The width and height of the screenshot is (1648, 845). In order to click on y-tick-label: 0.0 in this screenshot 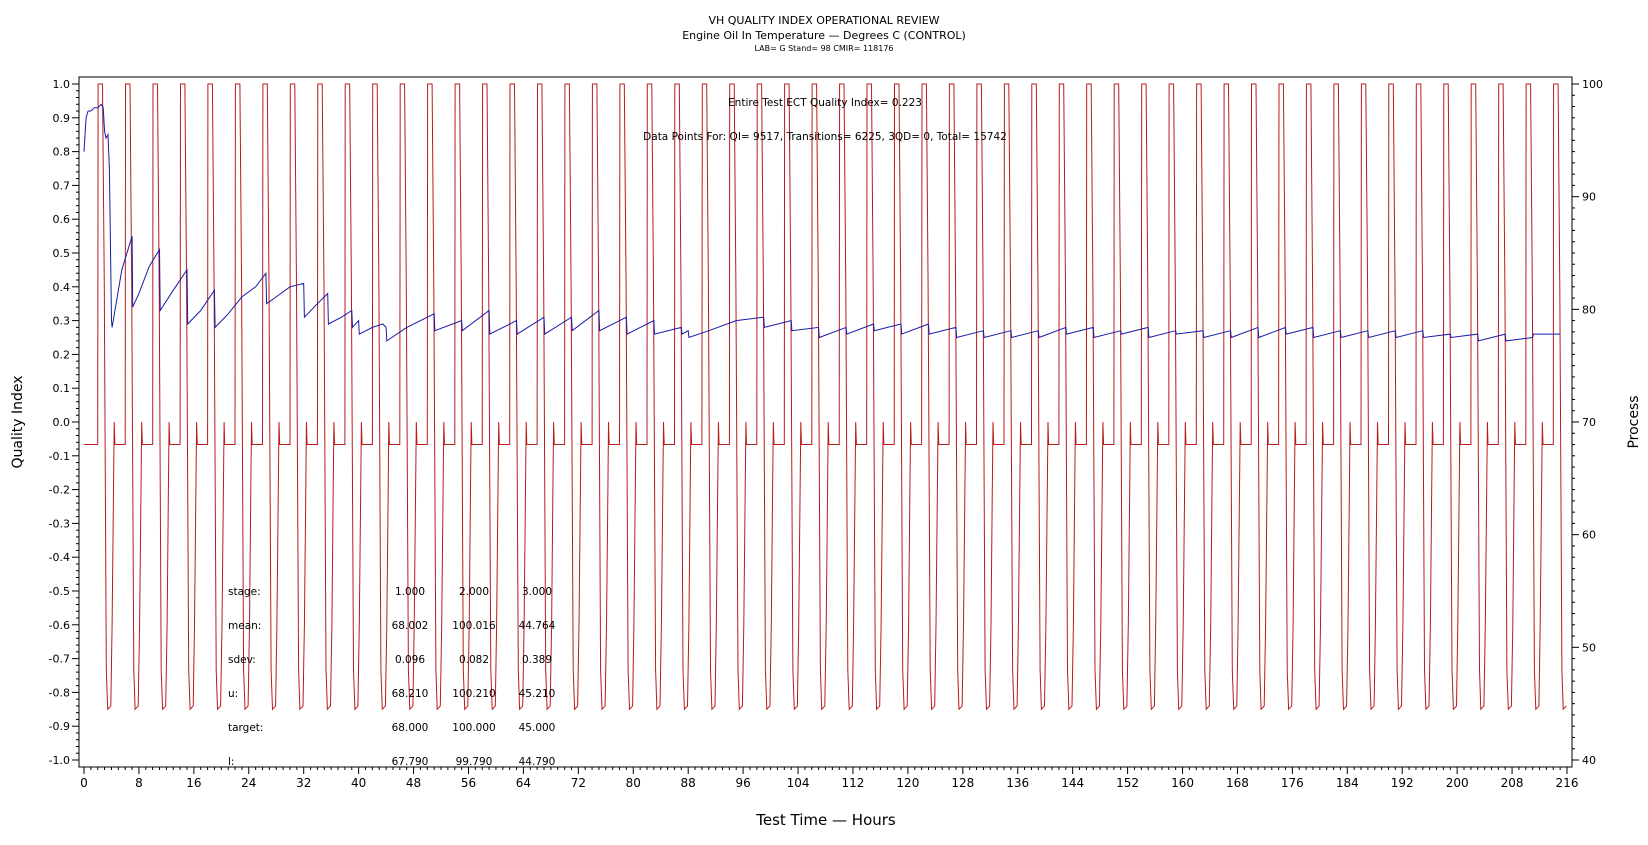, I will do `click(62, 422)`.